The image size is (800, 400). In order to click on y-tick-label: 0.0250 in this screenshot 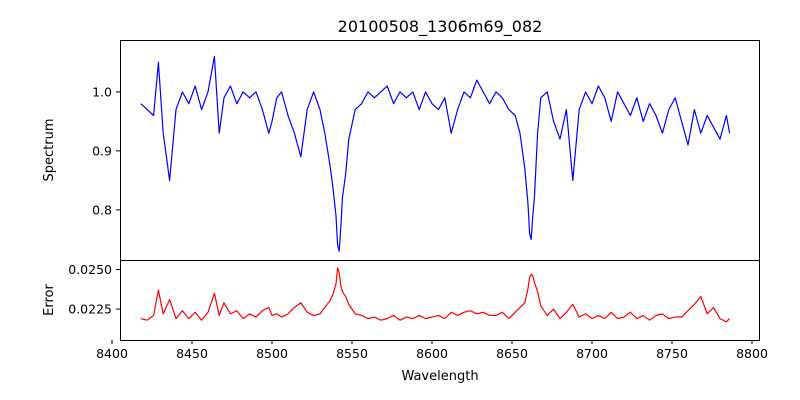, I will do `click(90, 269)`.